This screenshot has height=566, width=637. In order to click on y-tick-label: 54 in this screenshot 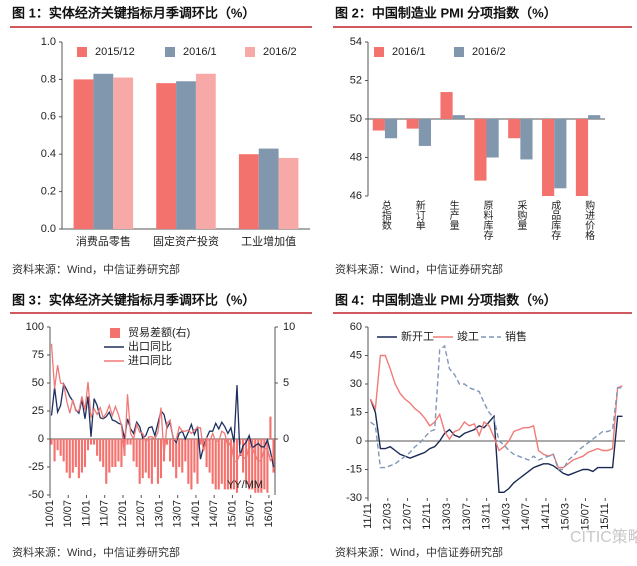, I will do `click(356, 42)`.